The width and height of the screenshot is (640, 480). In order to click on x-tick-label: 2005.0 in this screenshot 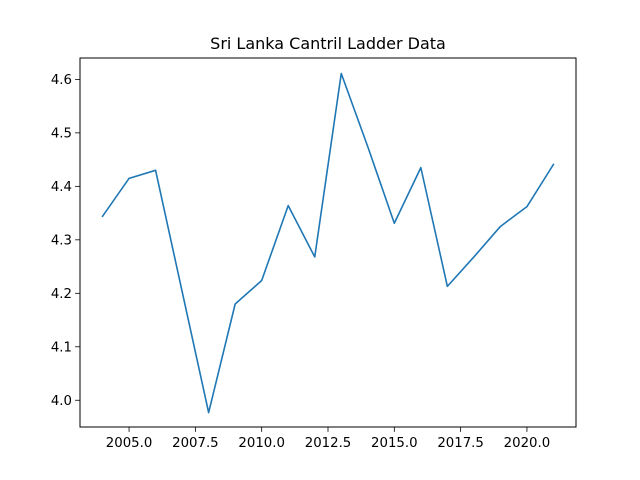, I will do `click(129, 443)`.